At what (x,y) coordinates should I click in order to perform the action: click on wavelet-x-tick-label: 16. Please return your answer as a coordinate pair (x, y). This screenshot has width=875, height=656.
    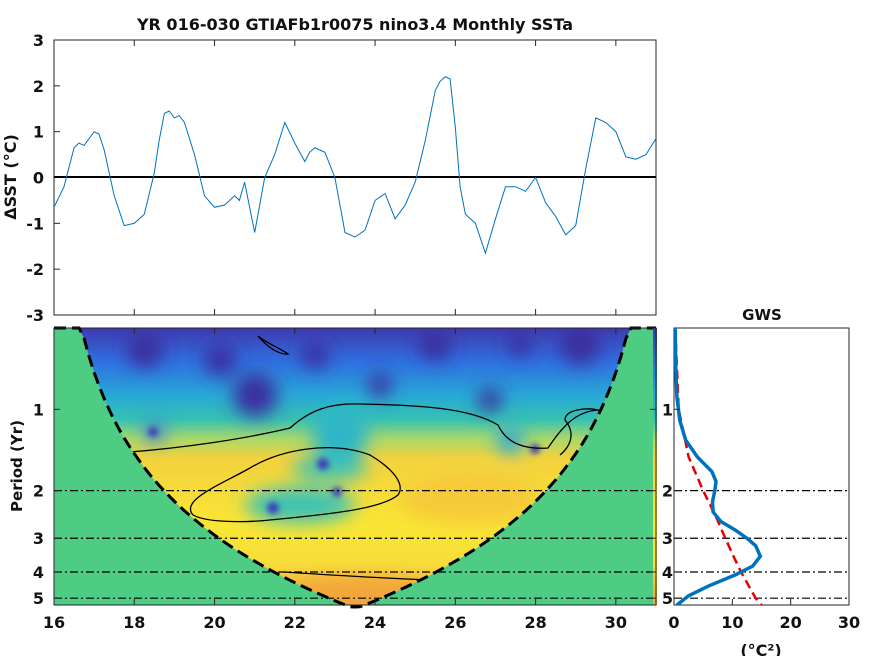
    Looking at the image, I should click on (54, 622).